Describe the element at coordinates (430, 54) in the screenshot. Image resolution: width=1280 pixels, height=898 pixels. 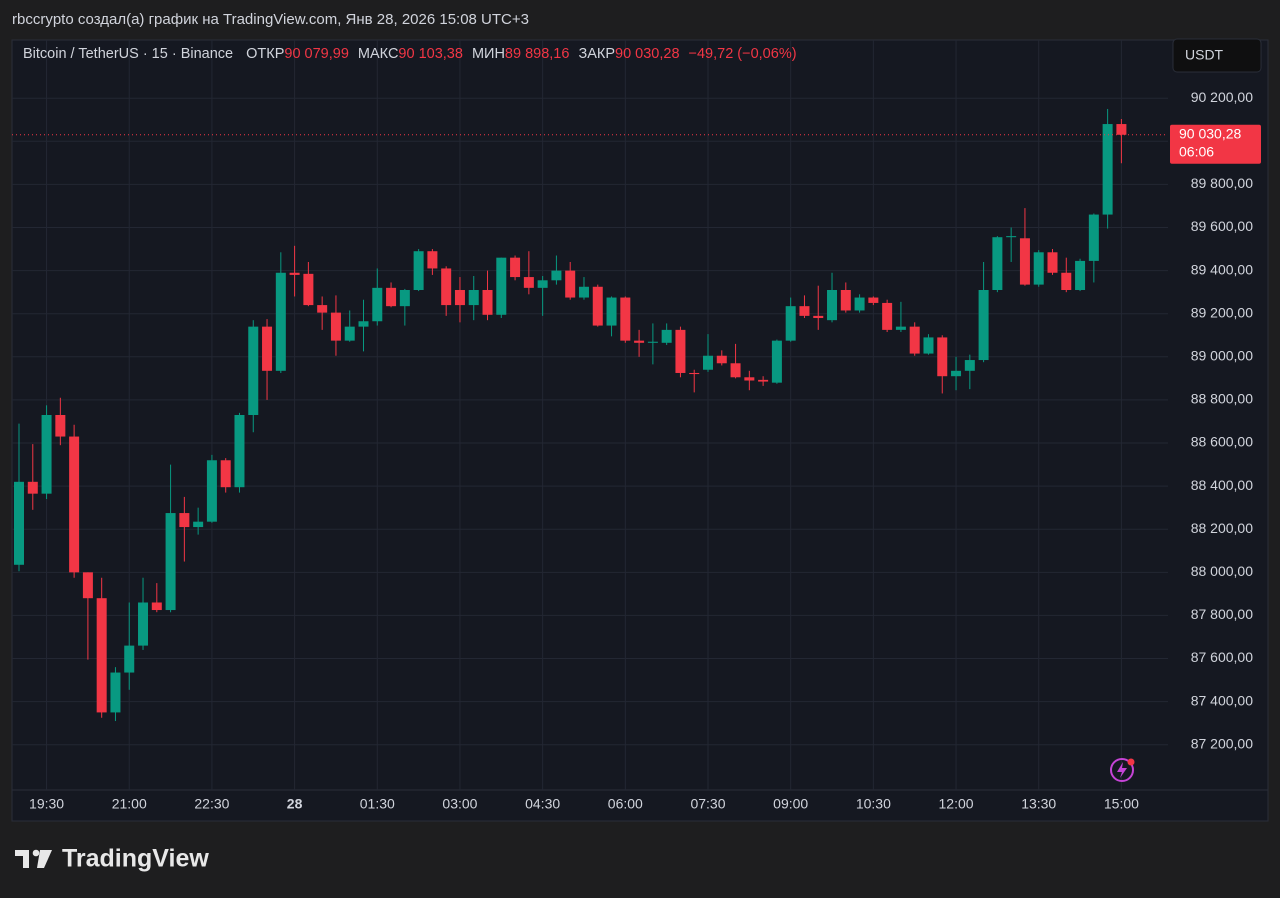
I see `ohlc-value: 90 103,38` at that location.